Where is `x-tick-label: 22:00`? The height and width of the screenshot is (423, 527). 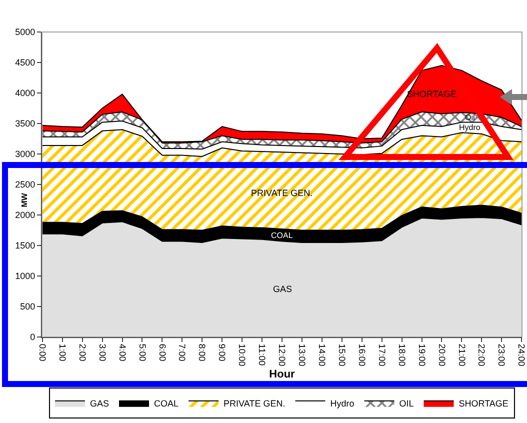 x-tick-label: 22:00 is located at coordinates (481, 355).